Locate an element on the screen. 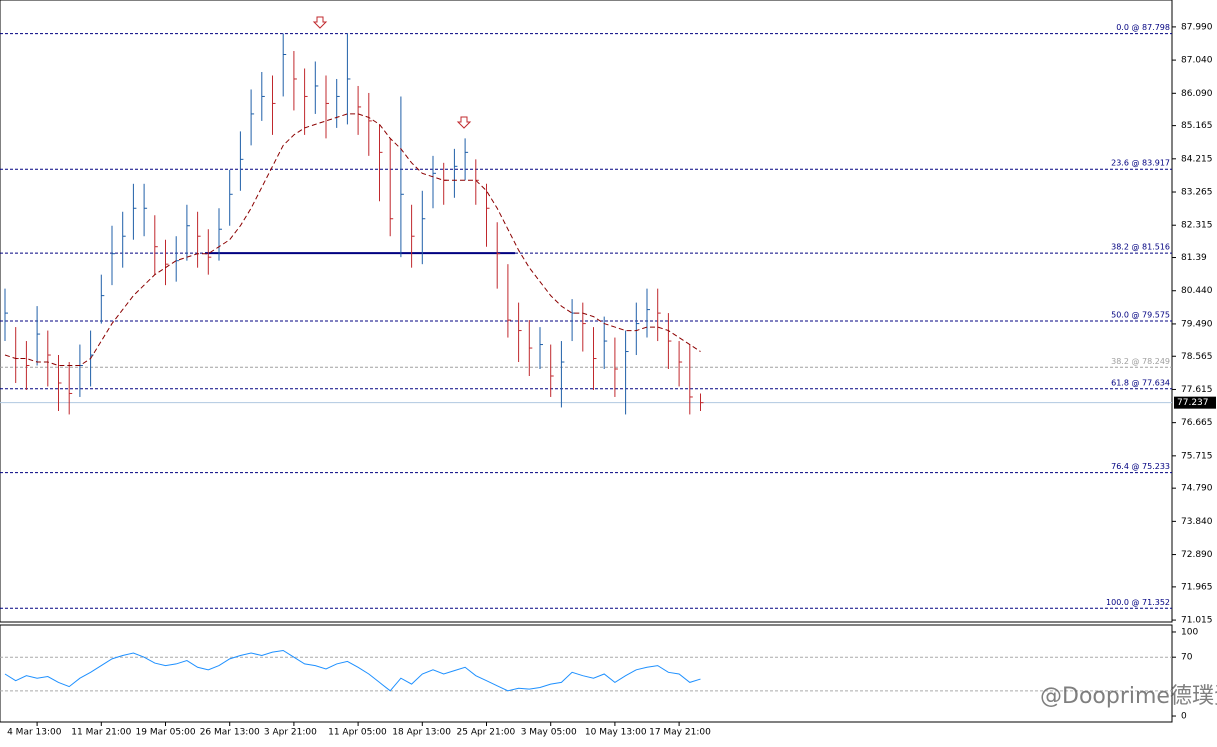  y-tick-label: 78.565 is located at coordinates (1197, 357).